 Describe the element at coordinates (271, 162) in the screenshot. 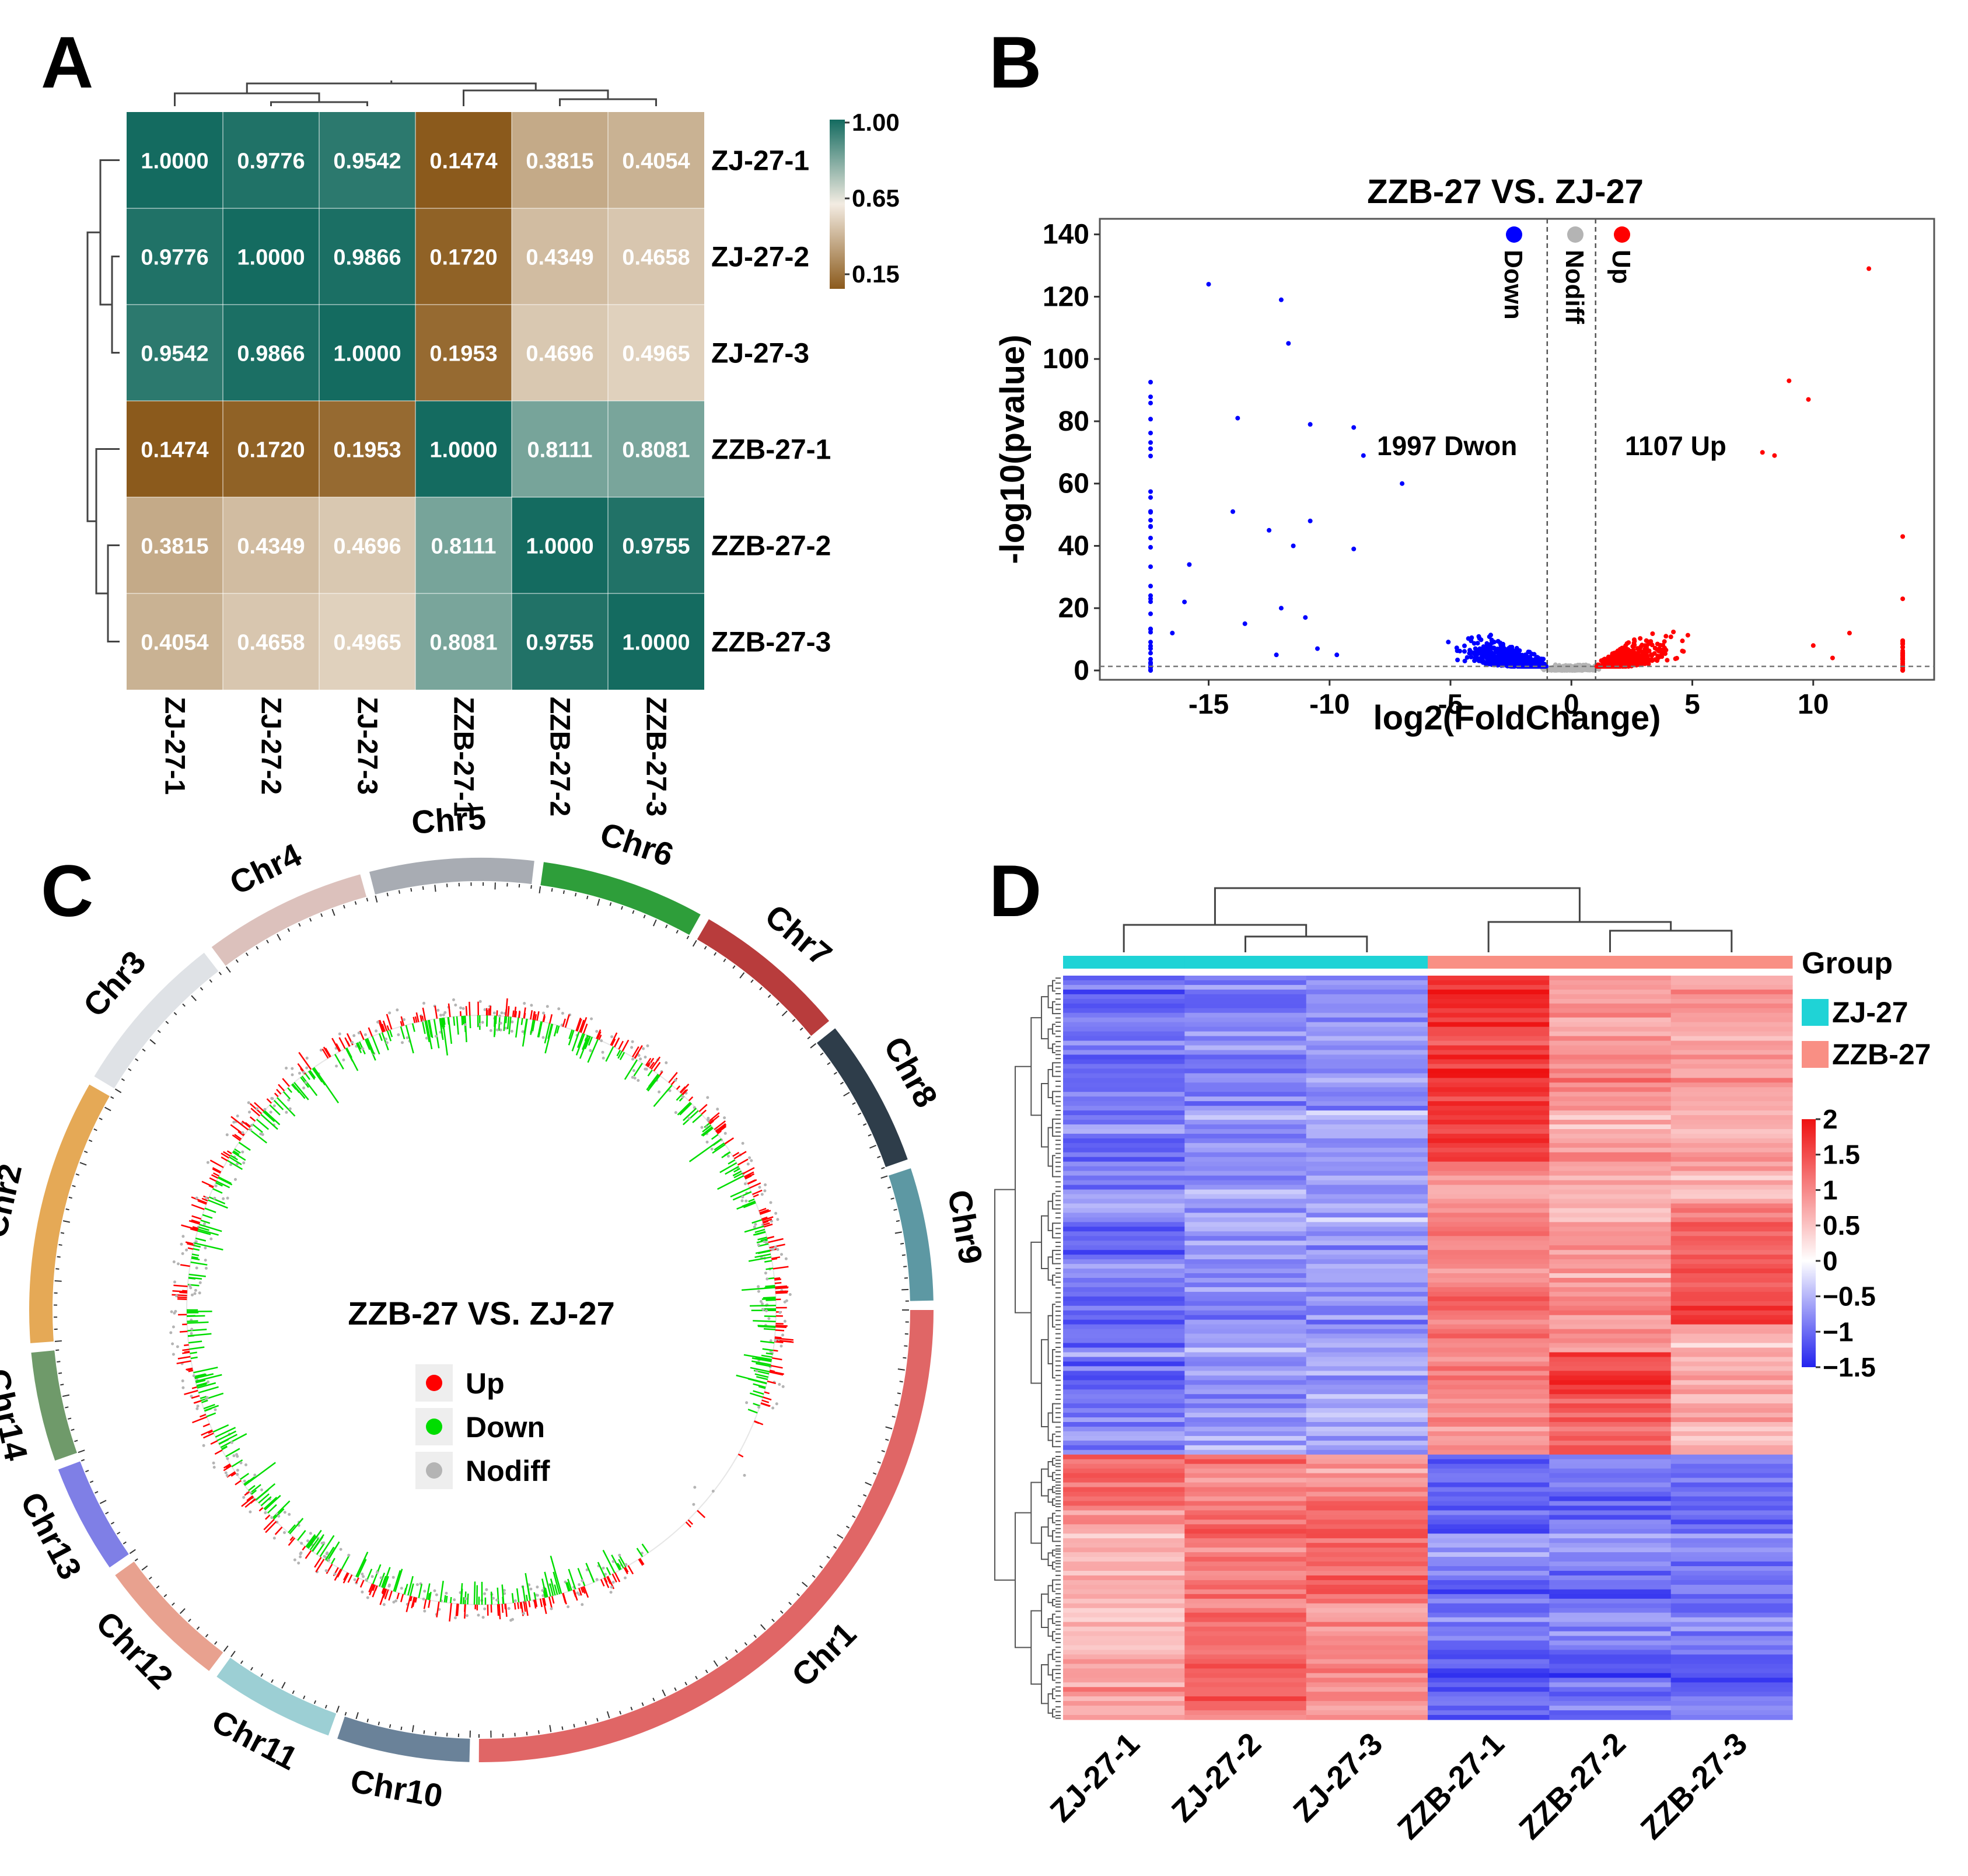

I see `heatmap-cell-value: 0.9776` at that location.